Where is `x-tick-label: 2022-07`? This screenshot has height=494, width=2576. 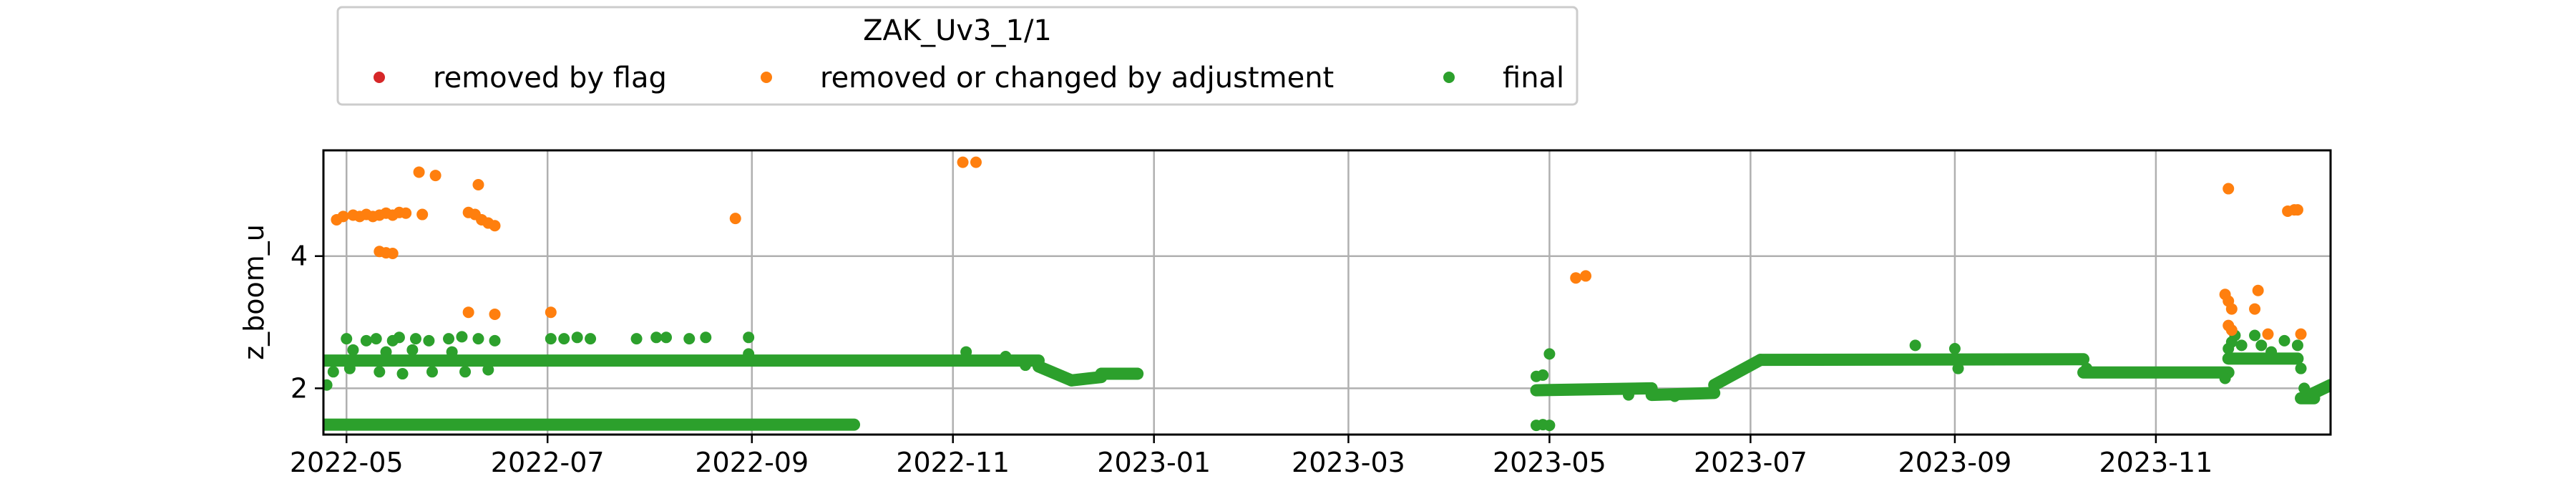
x-tick-label: 2022-07 is located at coordinates (548, 462).